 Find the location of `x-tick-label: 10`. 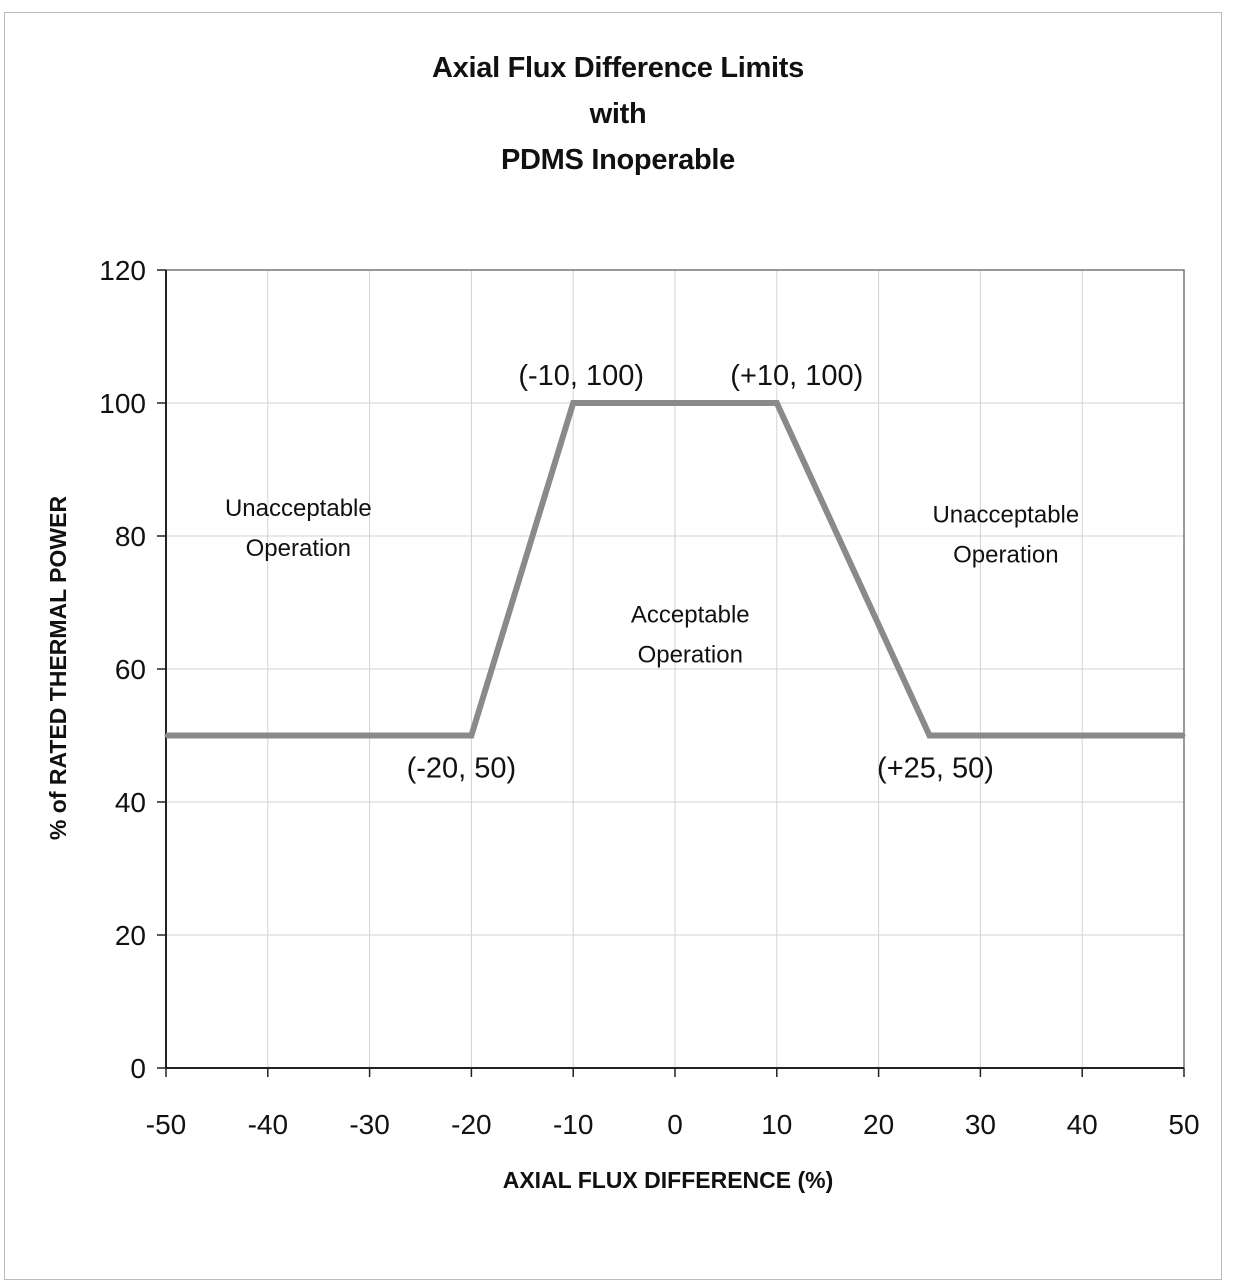

x-tick-label: 10 is located at coordinates (776, 1124).